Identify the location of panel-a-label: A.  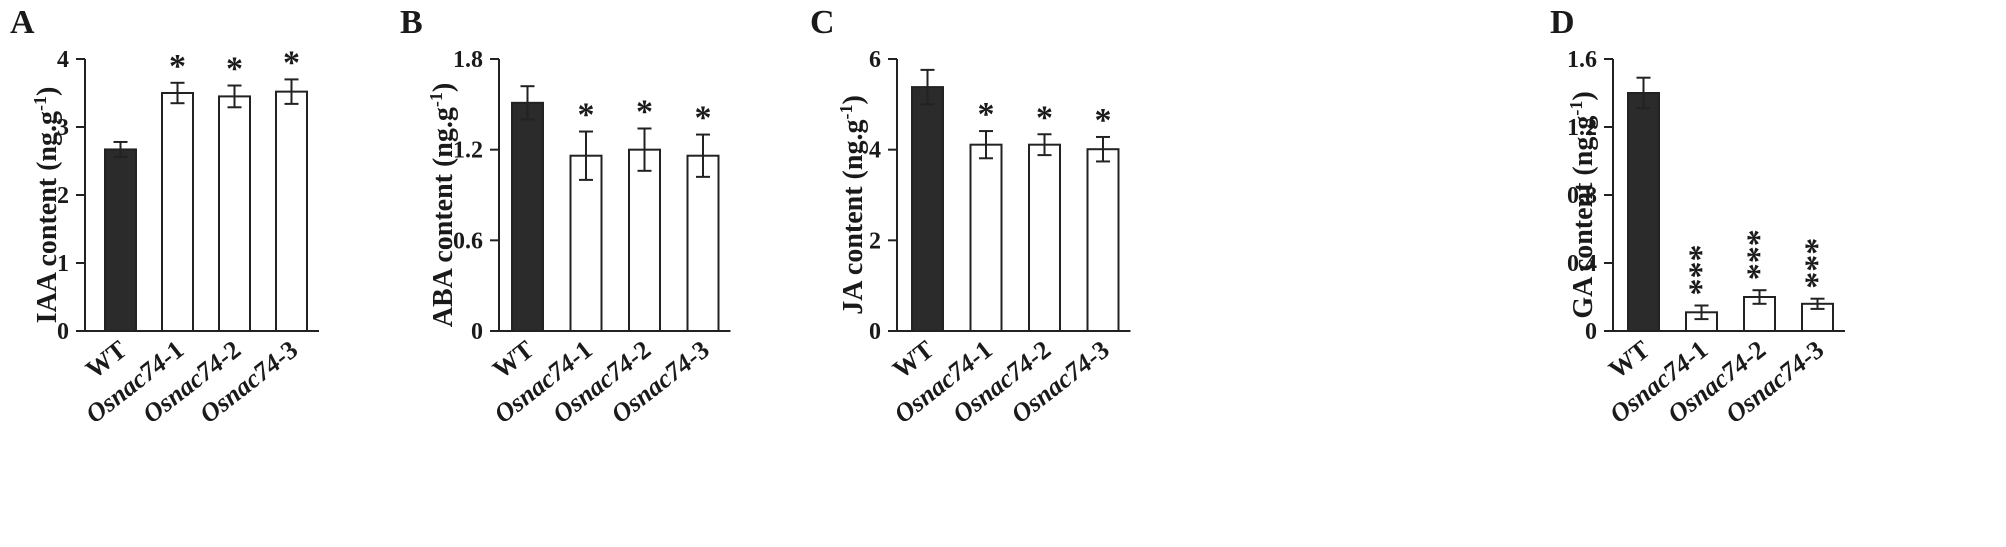
(22, 22).